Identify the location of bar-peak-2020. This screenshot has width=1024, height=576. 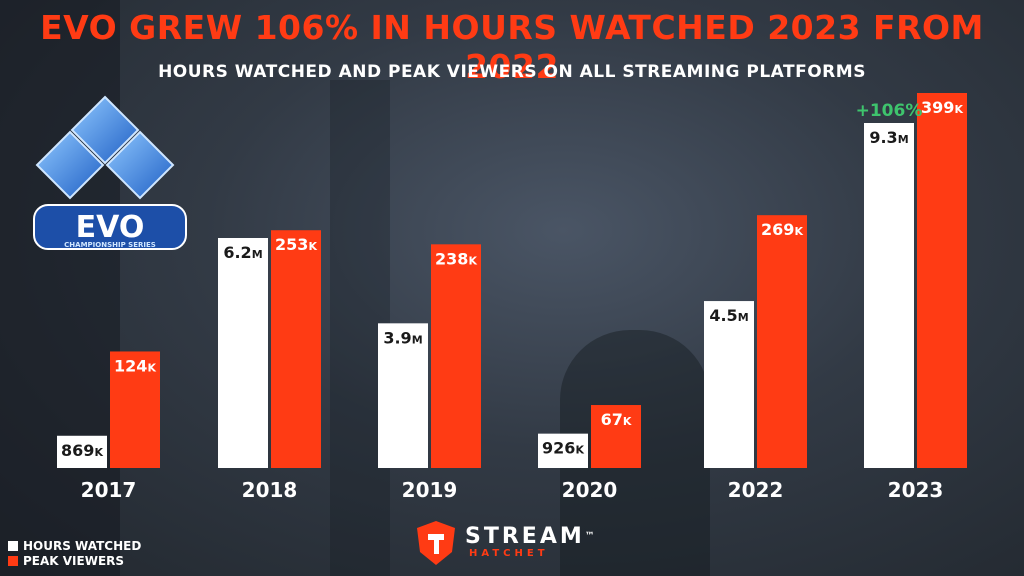
(616, 436).